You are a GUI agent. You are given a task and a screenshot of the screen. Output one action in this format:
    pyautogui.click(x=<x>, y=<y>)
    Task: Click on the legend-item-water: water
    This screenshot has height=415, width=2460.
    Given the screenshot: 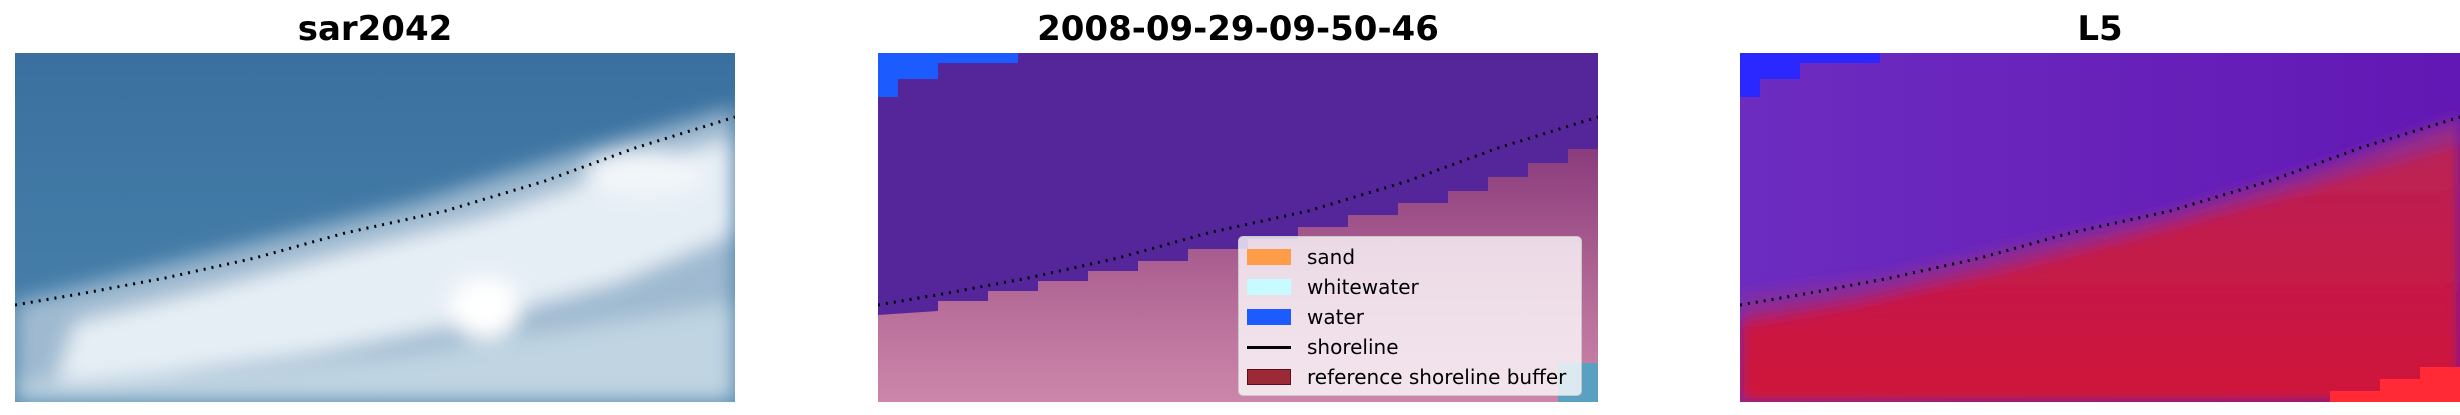 What is the action you would take?
    pyautogui.click(x=1410, y=317)
    